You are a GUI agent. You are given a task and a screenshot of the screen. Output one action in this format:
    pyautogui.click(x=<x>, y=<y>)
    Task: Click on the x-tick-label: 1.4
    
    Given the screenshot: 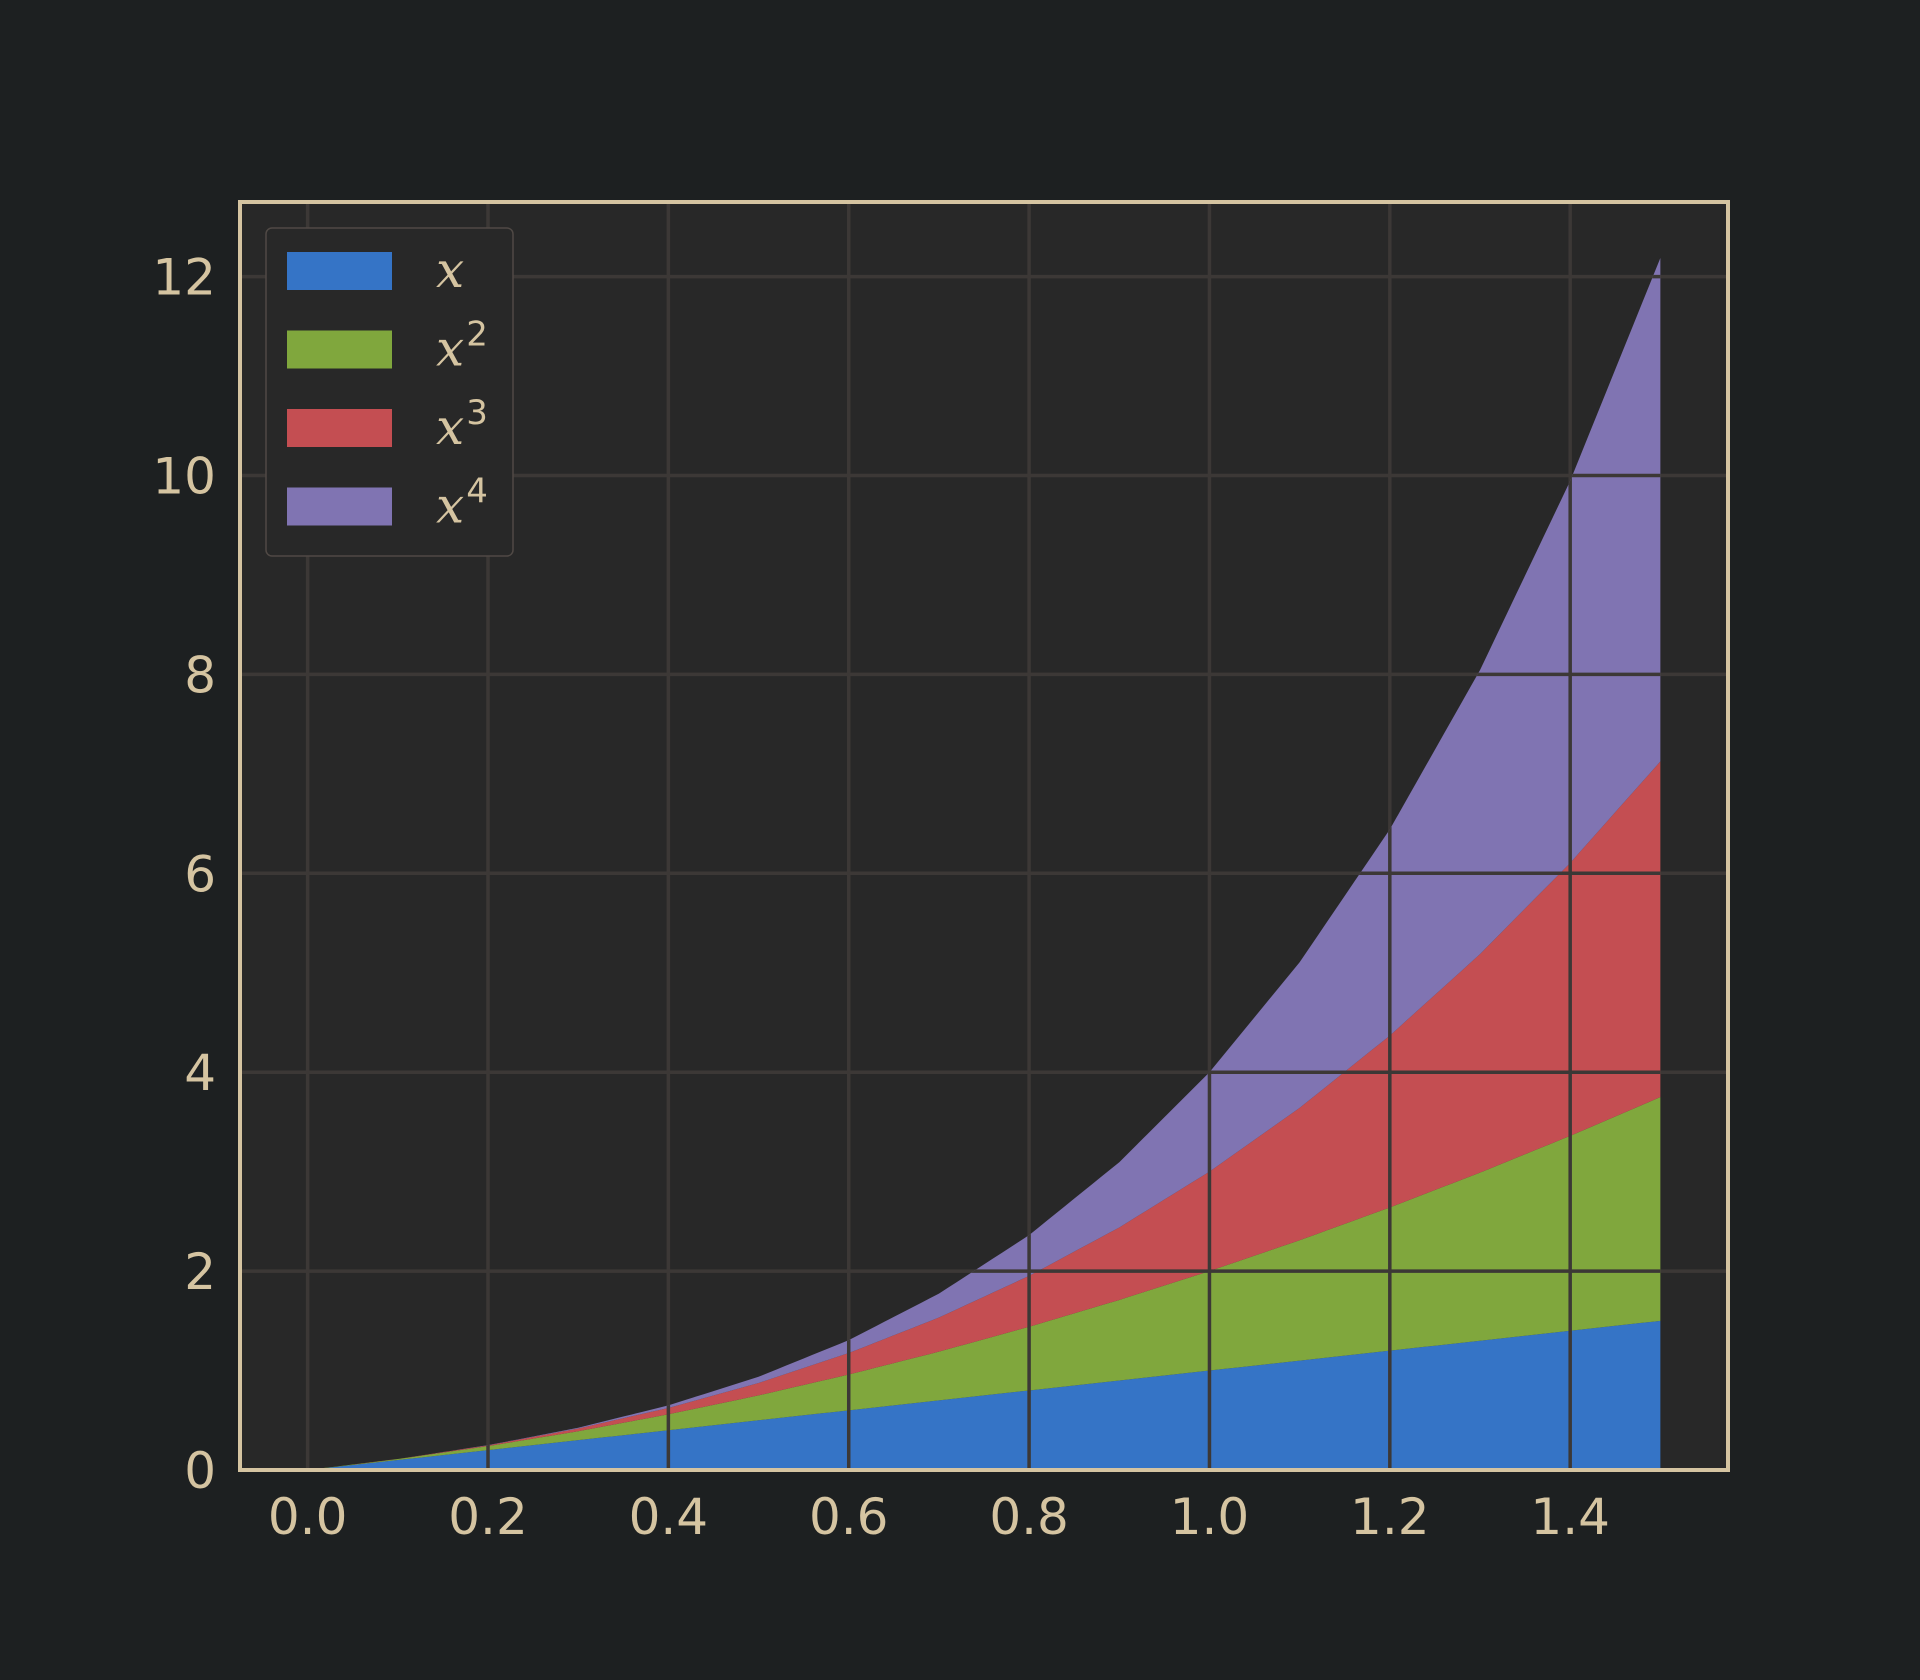 What is the action you would take?
    pyautogui.click(x=1570, y=1517)
    